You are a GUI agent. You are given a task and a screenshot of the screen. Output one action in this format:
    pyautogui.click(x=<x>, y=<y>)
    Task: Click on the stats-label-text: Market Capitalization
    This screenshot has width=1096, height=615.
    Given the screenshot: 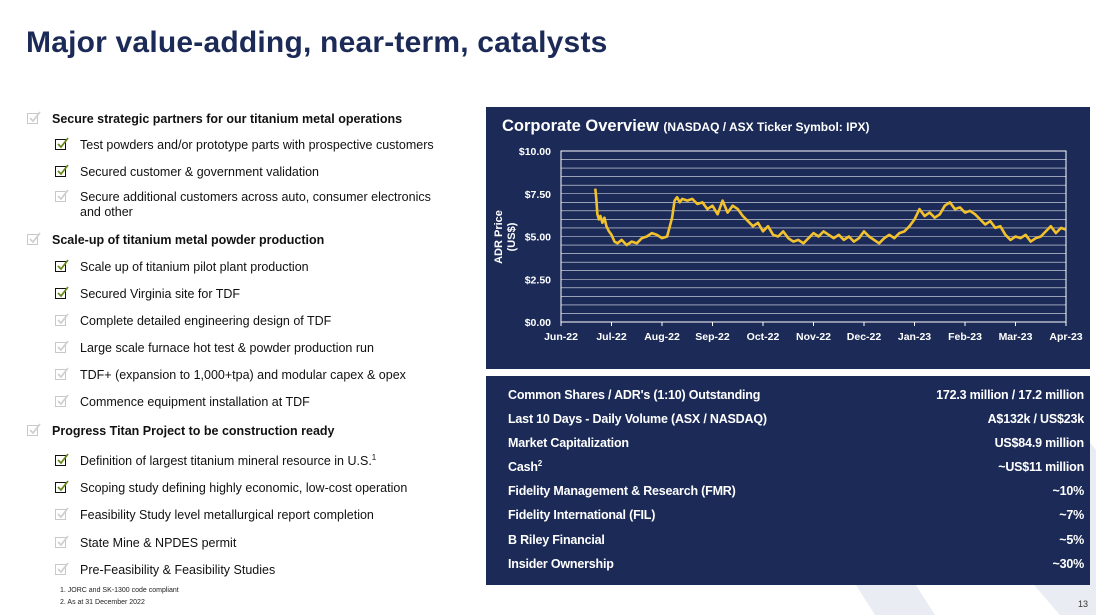 What is the action you would take?
    pyautogui.click(x=568, y=443)
    